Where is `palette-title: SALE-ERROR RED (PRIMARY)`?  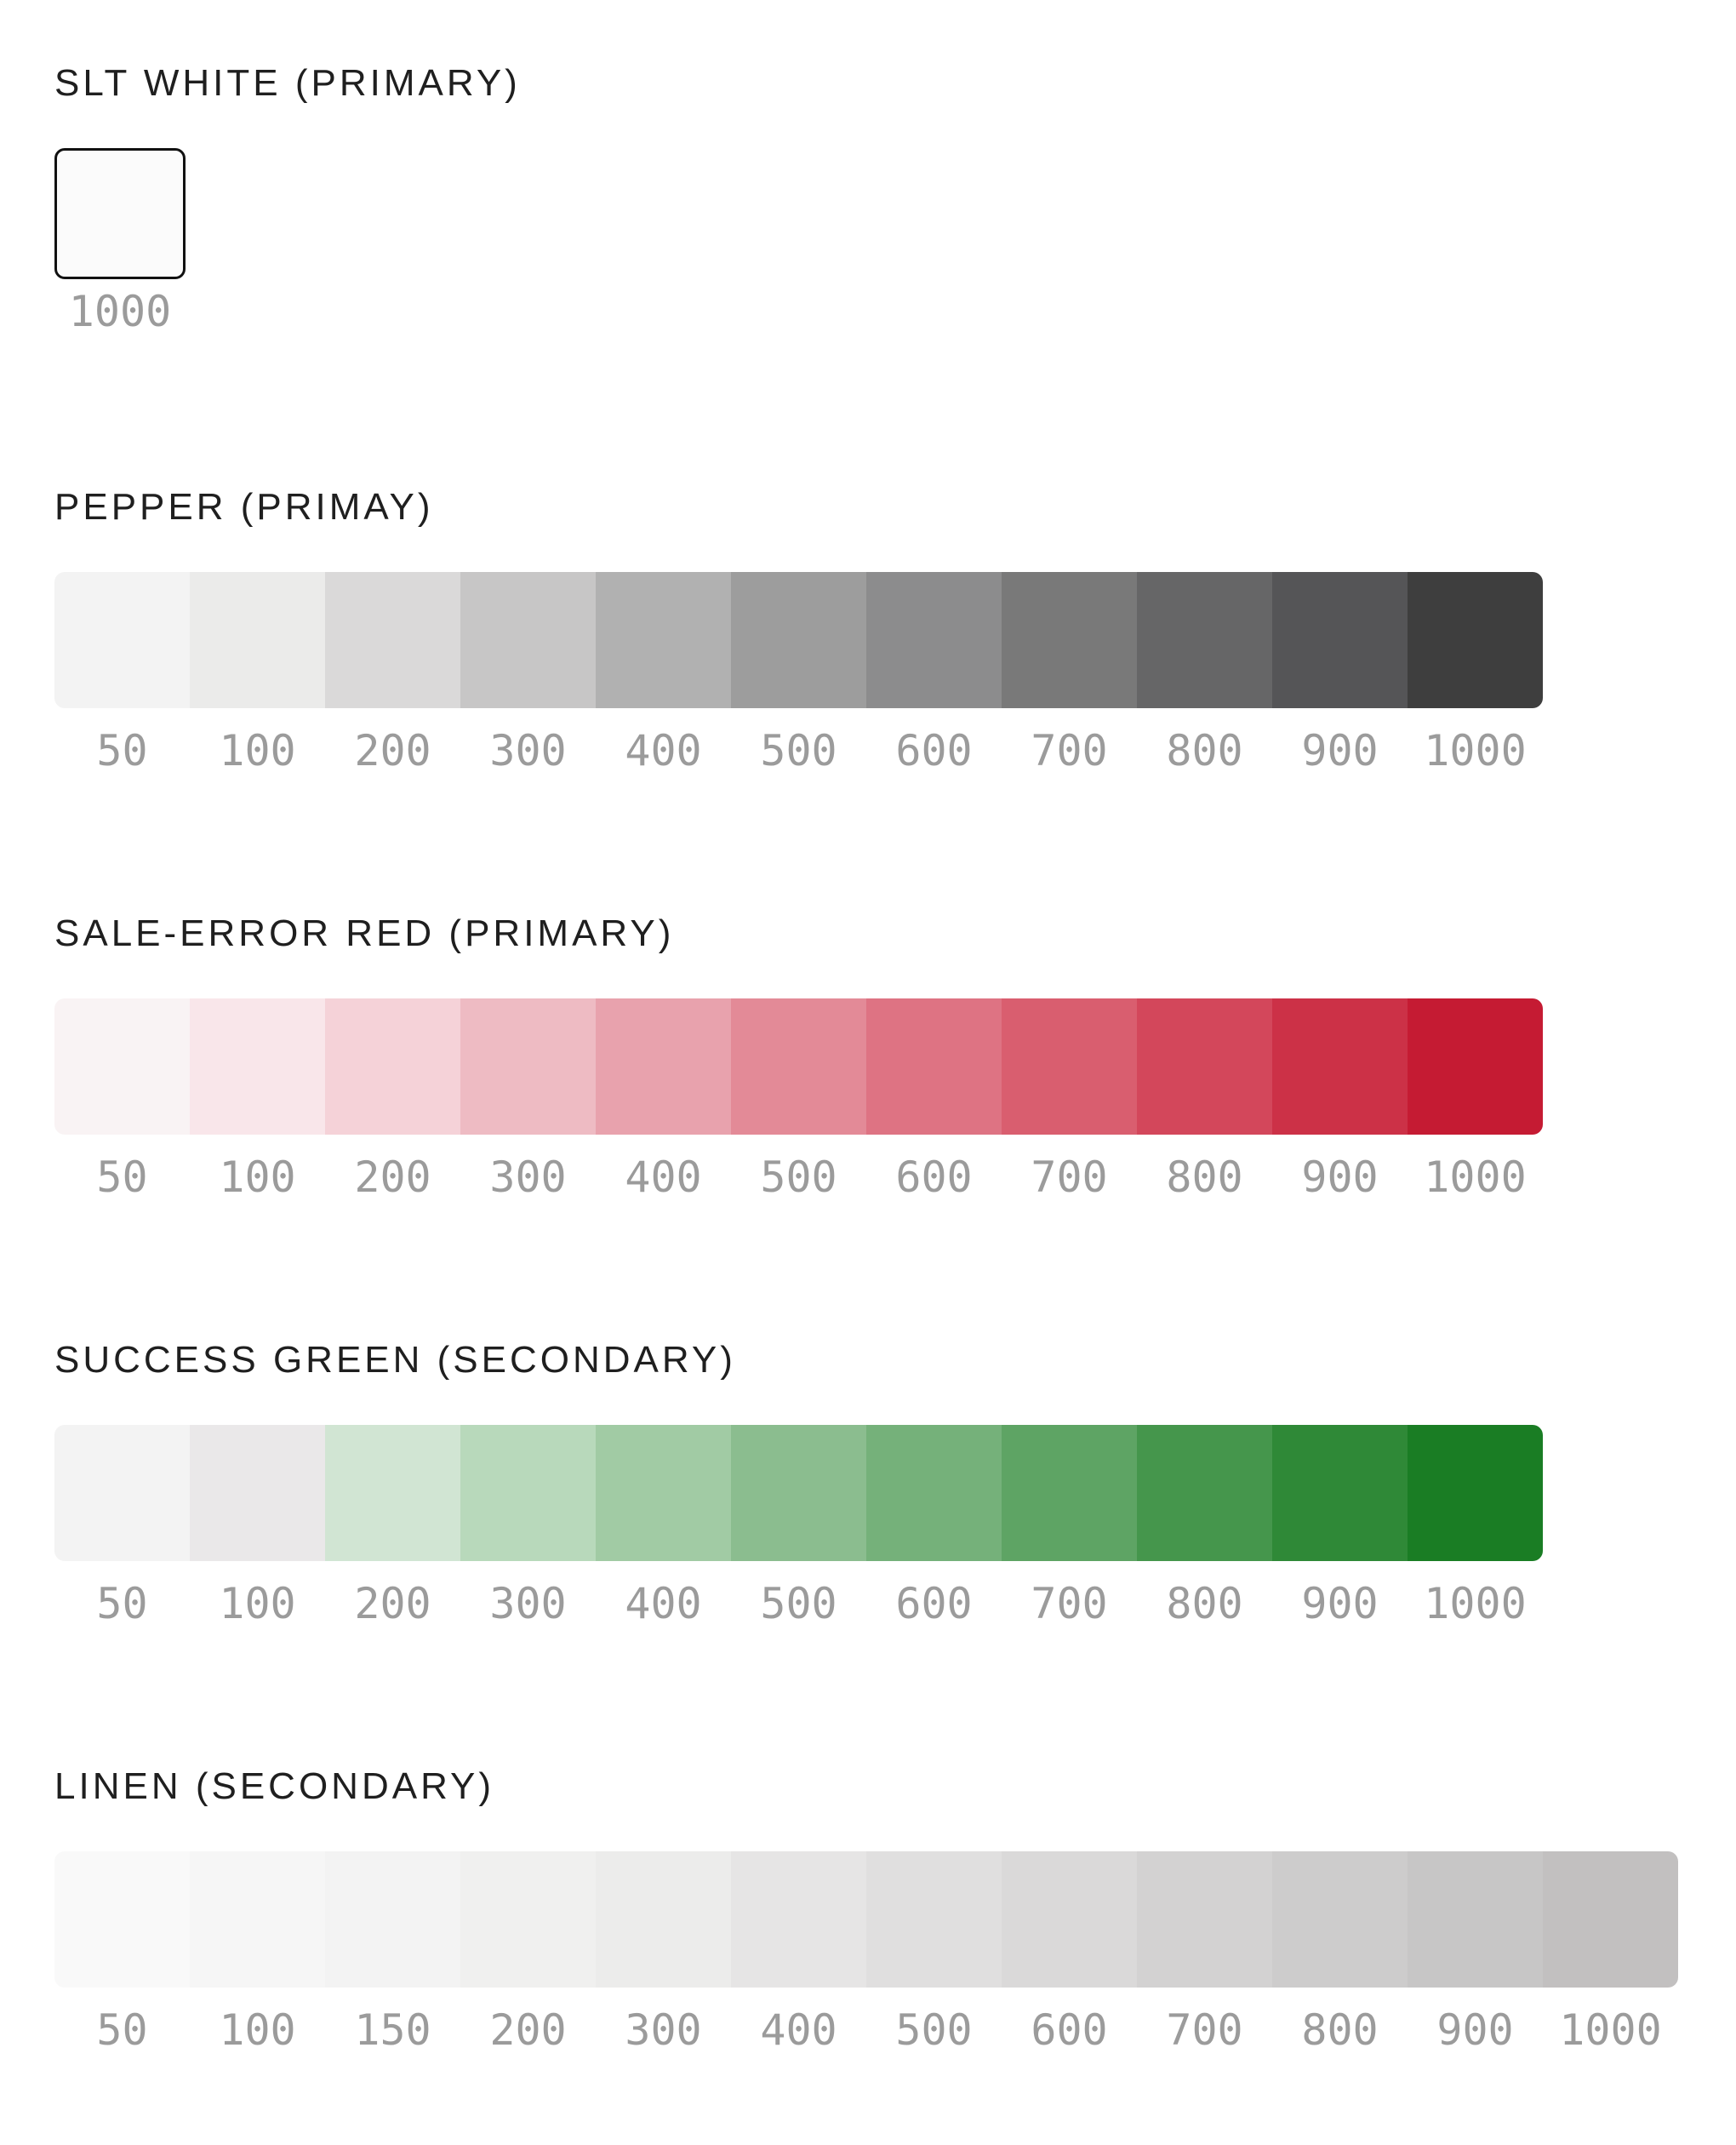 palette-title: SALE-ERROR RED (PRIMARY) is located at coordinates (364, 933).